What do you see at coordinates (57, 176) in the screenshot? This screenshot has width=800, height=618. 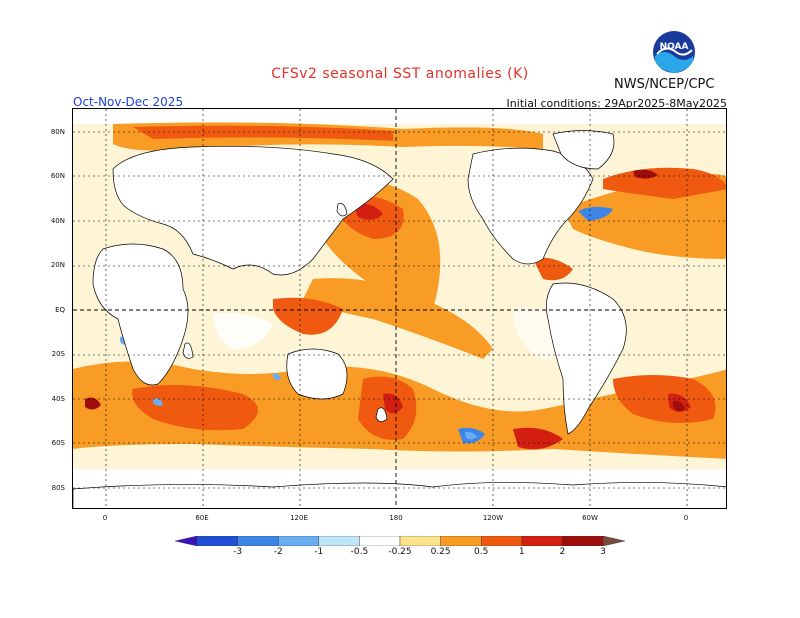 I see `lat-label: 60N` at bounding box center [57, 176].